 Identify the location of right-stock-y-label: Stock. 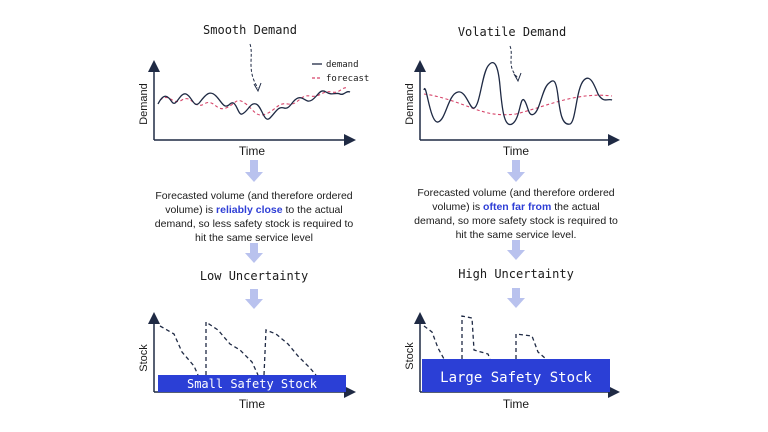
(410, 356).